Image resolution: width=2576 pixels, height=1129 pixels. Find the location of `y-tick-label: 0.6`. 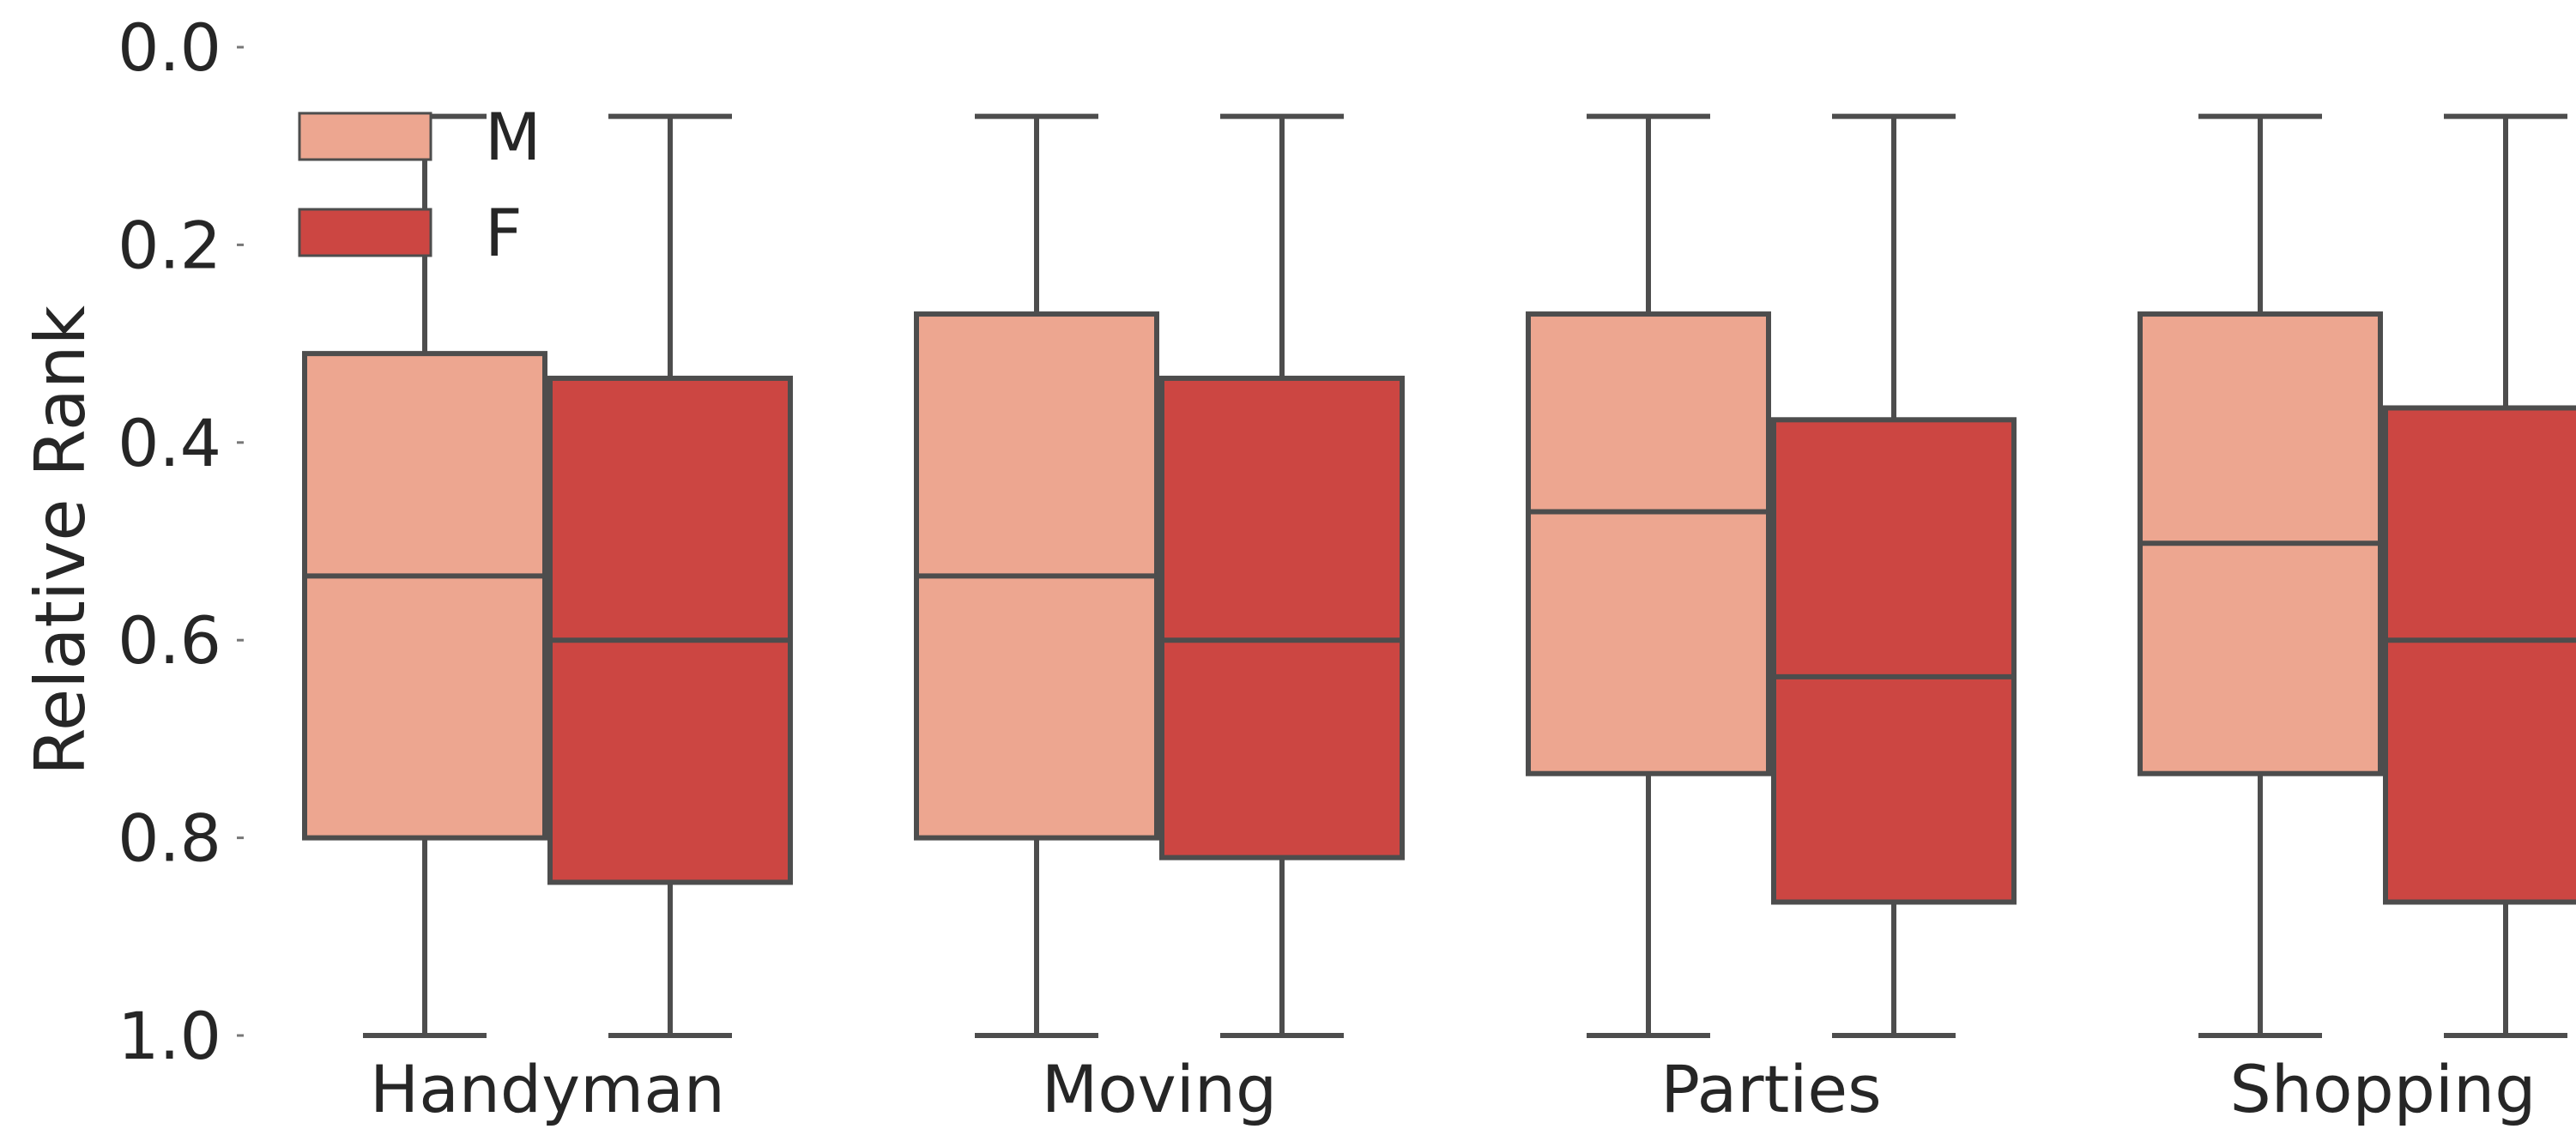

y-tick-label: 0.6 is located at coordinates (169, 641).